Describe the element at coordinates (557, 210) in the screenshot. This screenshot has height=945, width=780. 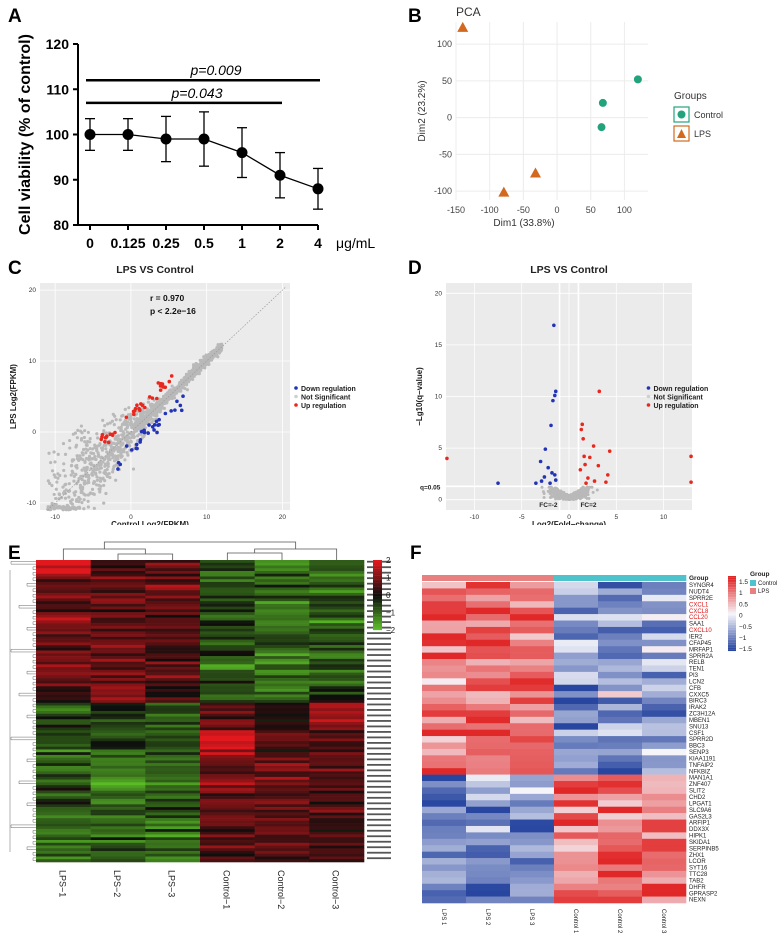
I see `x-tick-label: 0` at that location.